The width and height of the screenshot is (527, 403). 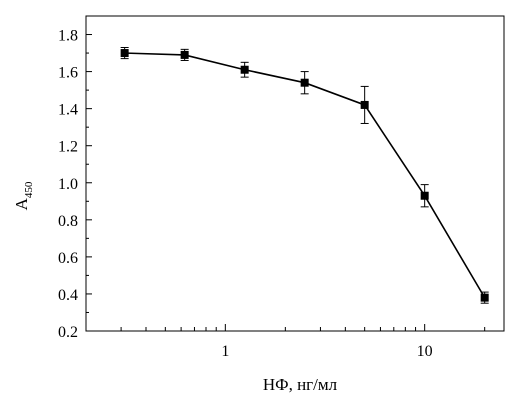 What do you see at coordinates (68, 110) in the screenshot?
I see `y-tick-label: 1.4` at bounding box center [68, 110].